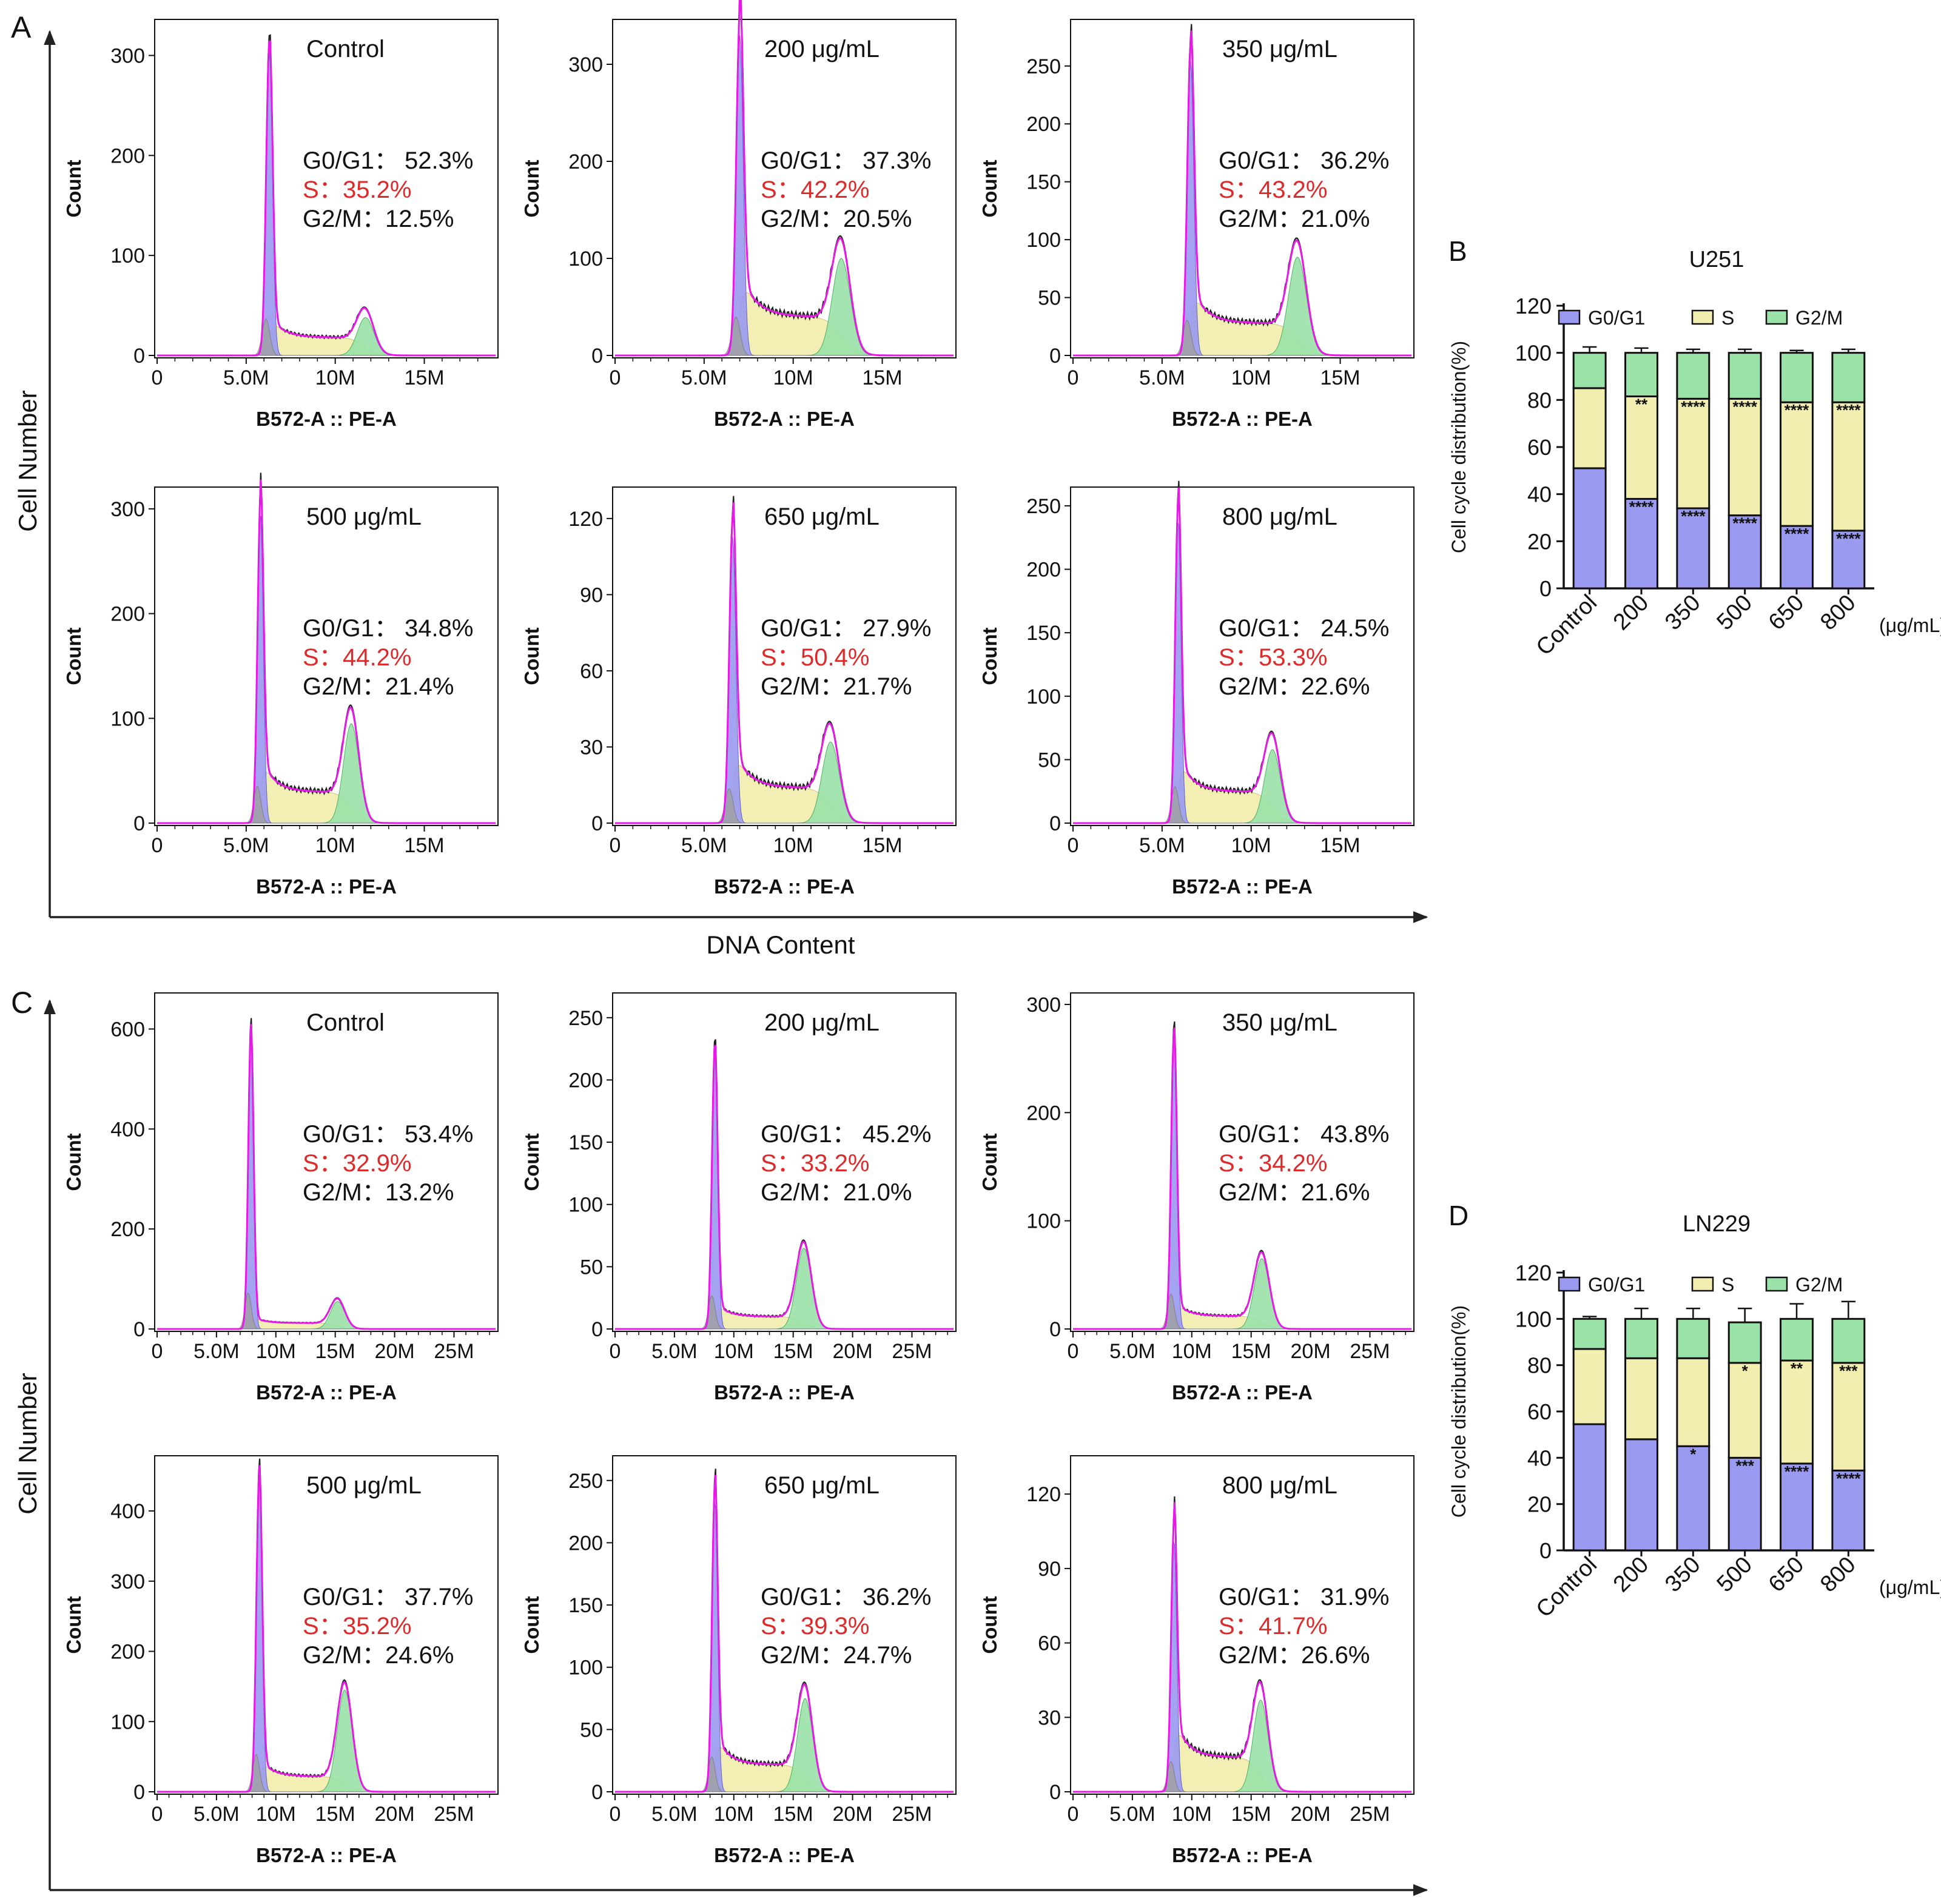  What do you see at coordinates (835, 1163) in the screenshot?
I see `s-phase-value: 33.2%` at bounding box center [835, 1163].